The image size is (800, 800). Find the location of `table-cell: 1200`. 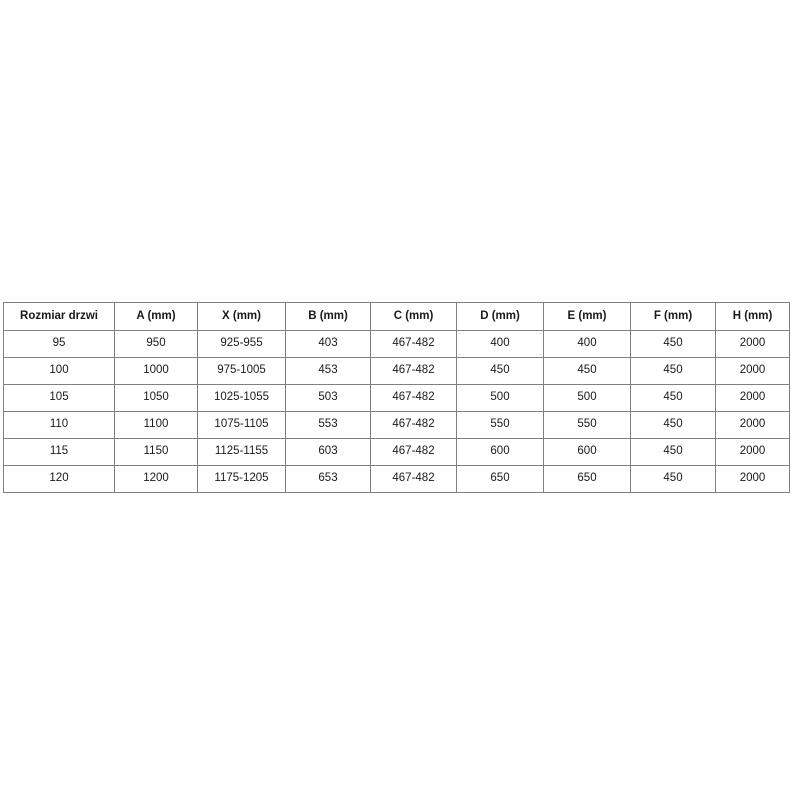

table-cell: 1200 is located at coordinates (156, 479).